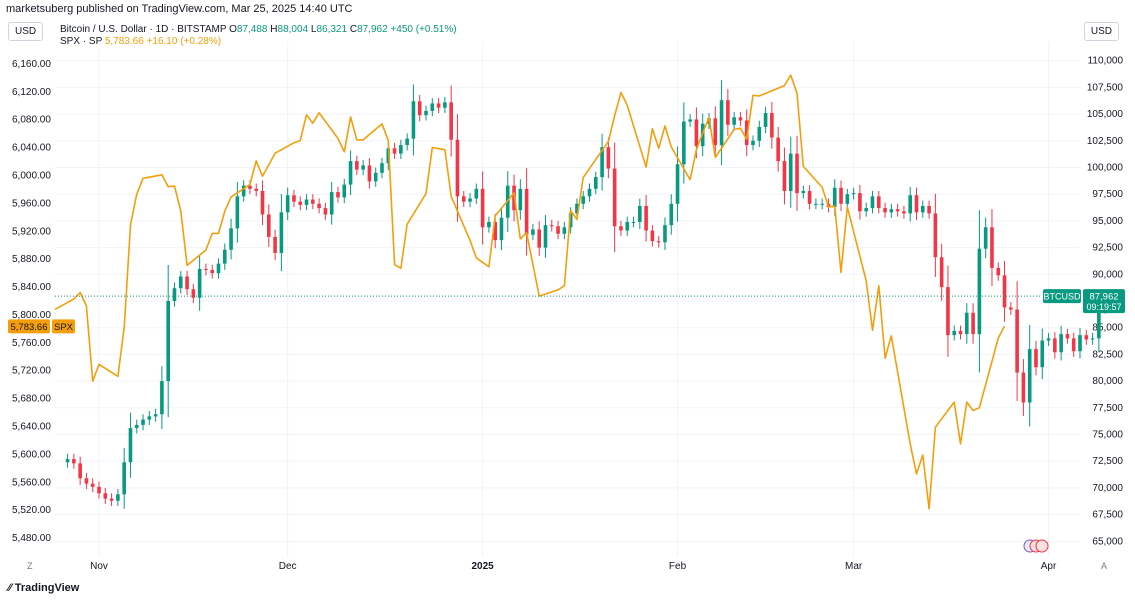  Describe the element at coordinates (368, 29) in the screenshot. I see `btc-close: C87,962` at that location.